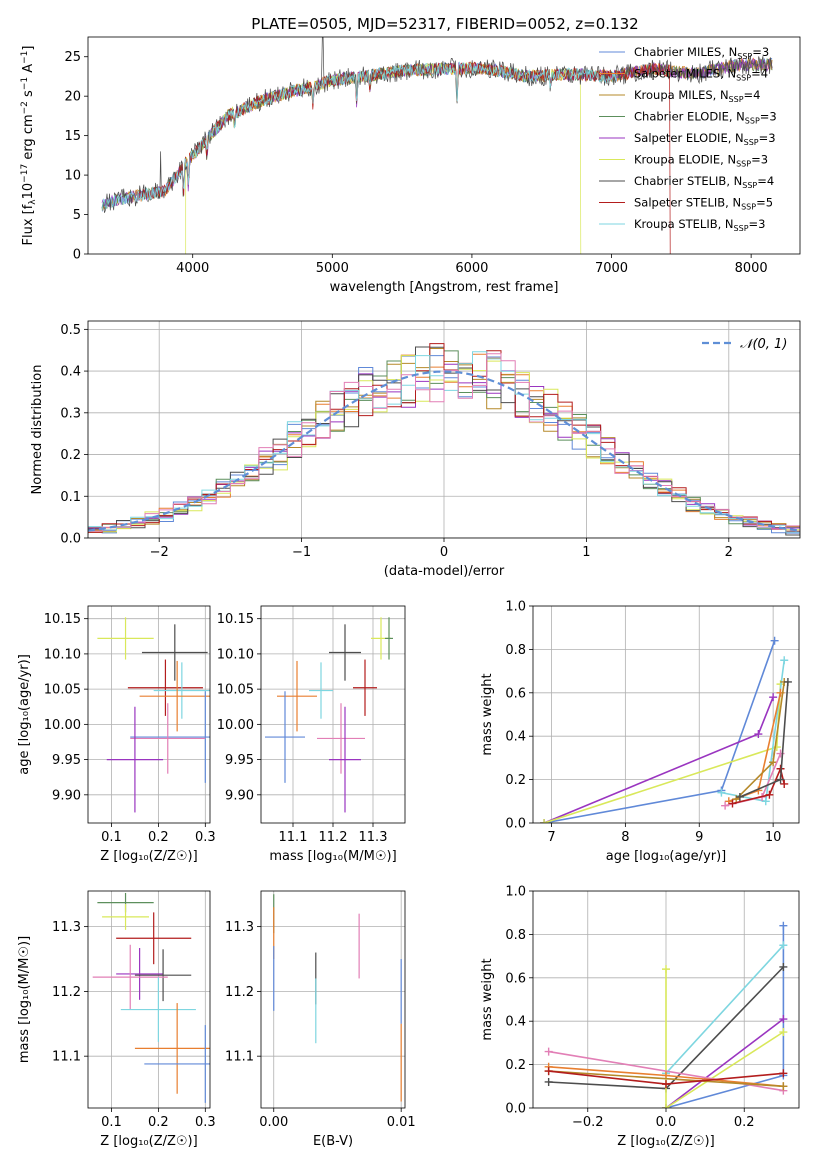 This screenshot has width=819, height=1170. Describe the element at coordinates (444, 552) in the screenshot. I see `x-tick-label: 0` at that location.